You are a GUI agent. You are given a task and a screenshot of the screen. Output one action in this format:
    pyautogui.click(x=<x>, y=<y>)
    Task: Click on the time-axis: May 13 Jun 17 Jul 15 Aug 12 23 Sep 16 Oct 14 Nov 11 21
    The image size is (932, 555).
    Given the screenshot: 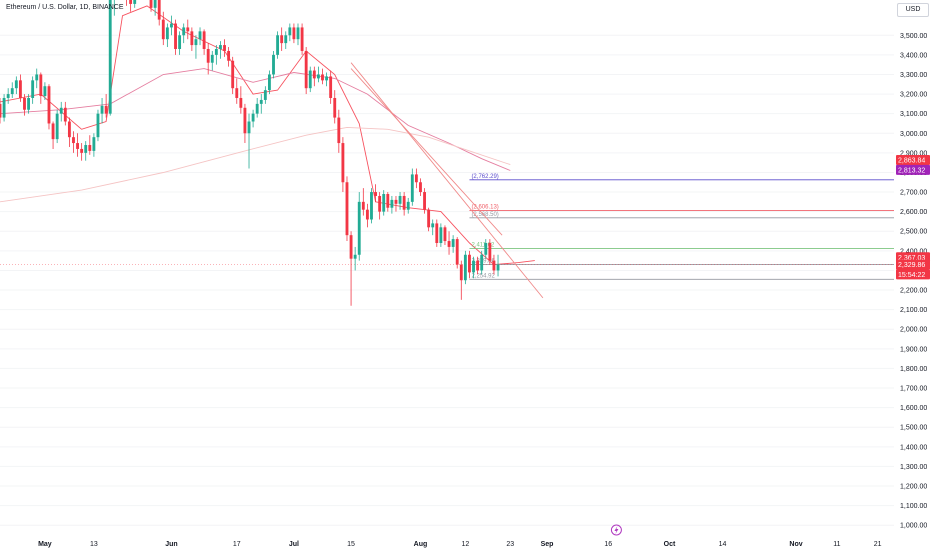 What is the action you would take?
    pyautogui.click(x=460, y=536)
    